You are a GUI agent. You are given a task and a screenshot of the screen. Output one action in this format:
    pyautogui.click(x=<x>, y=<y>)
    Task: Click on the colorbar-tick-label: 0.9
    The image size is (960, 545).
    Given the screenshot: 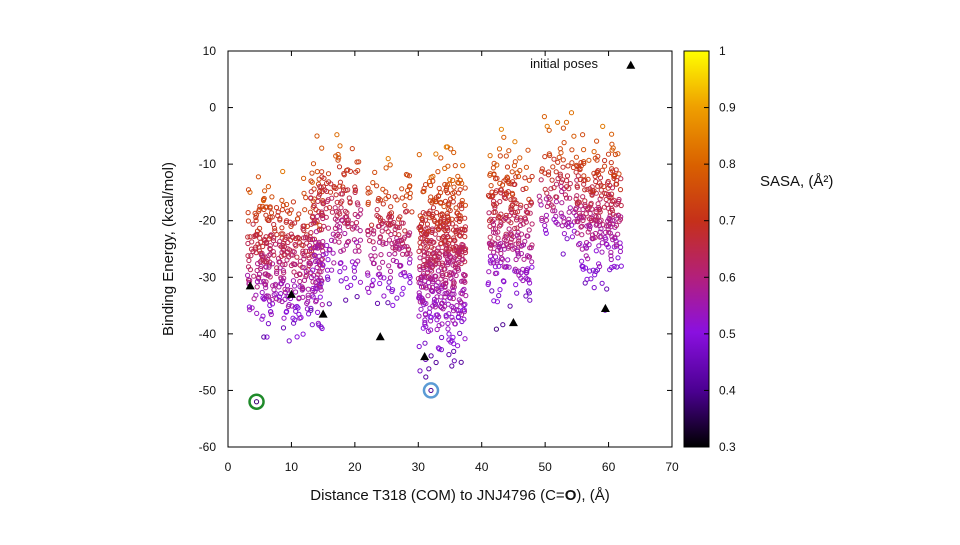 What is the action you would take?
    pyautogui.click(x=727, y=108)
    